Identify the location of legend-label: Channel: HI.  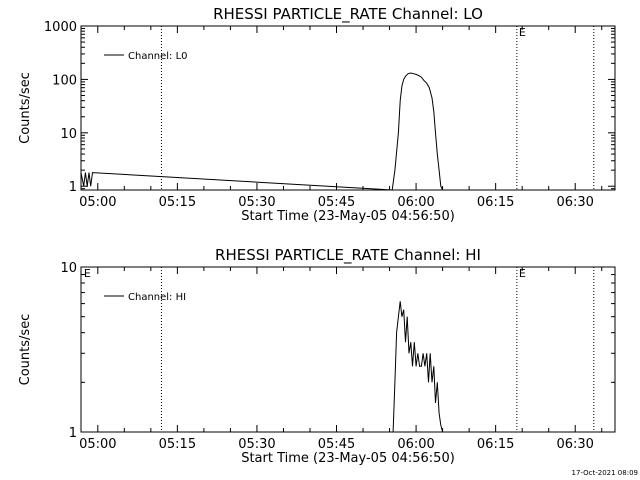
(157, 297).